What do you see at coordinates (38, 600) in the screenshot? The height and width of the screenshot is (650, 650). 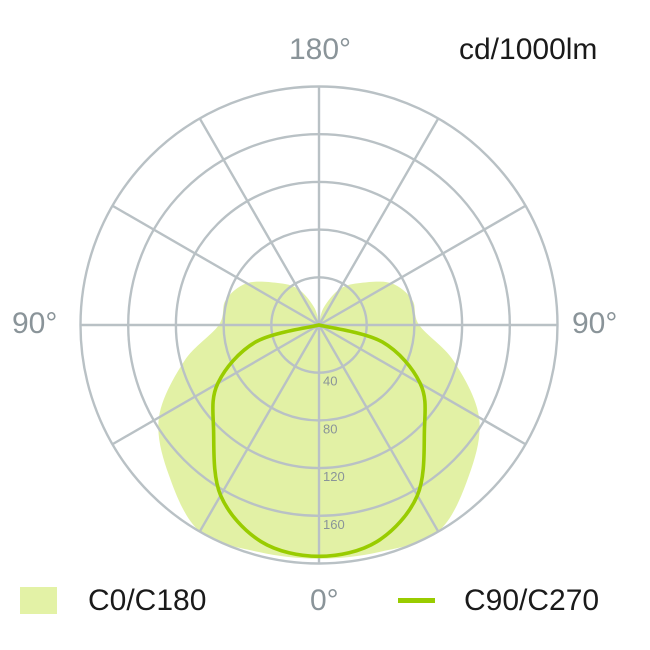 I see `legend-swatch-c0-c180` at bounding box center [38, 600].